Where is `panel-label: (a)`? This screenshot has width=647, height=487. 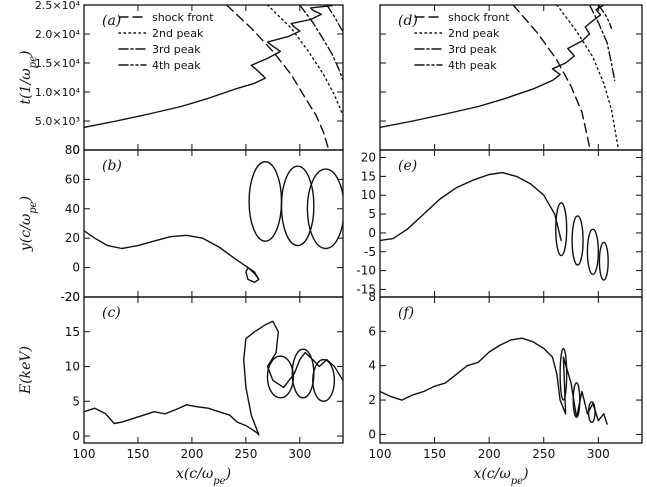
panel-label: (a) is located at coordinates (111, 21).